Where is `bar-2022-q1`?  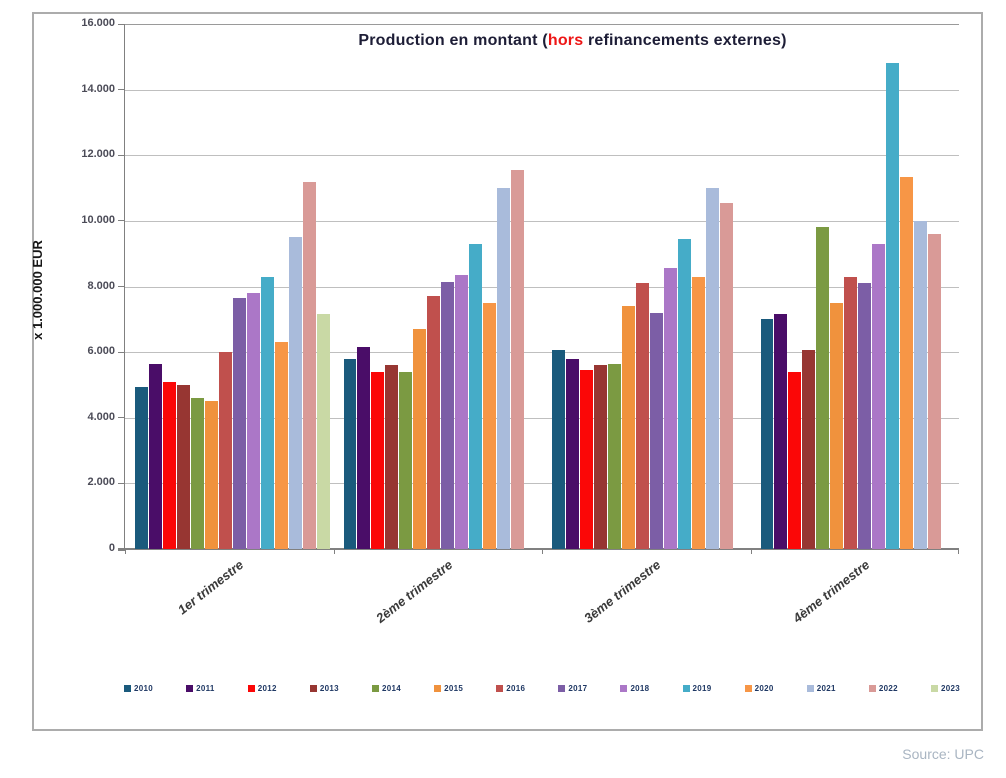 bar-2022-q1 is located at coordinates (309, 365).